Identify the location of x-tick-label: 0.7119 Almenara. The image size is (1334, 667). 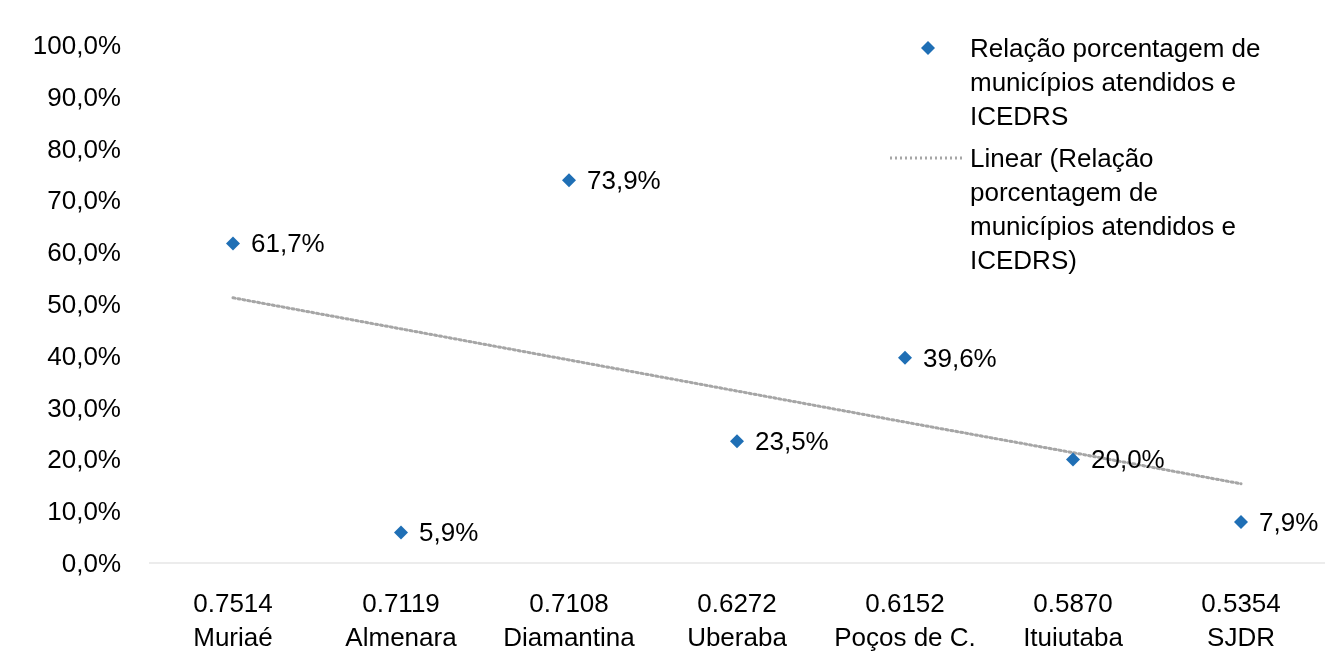
(401, 620).